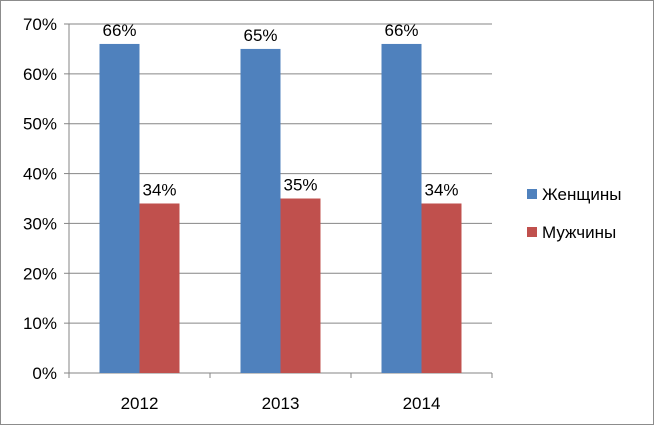 The width and height of the screenshot is (654, 425). What do you see at coordinates (40, 323) in the screenshot?
I see `y-tick-label: 10%` at bounding box center [40, 323].